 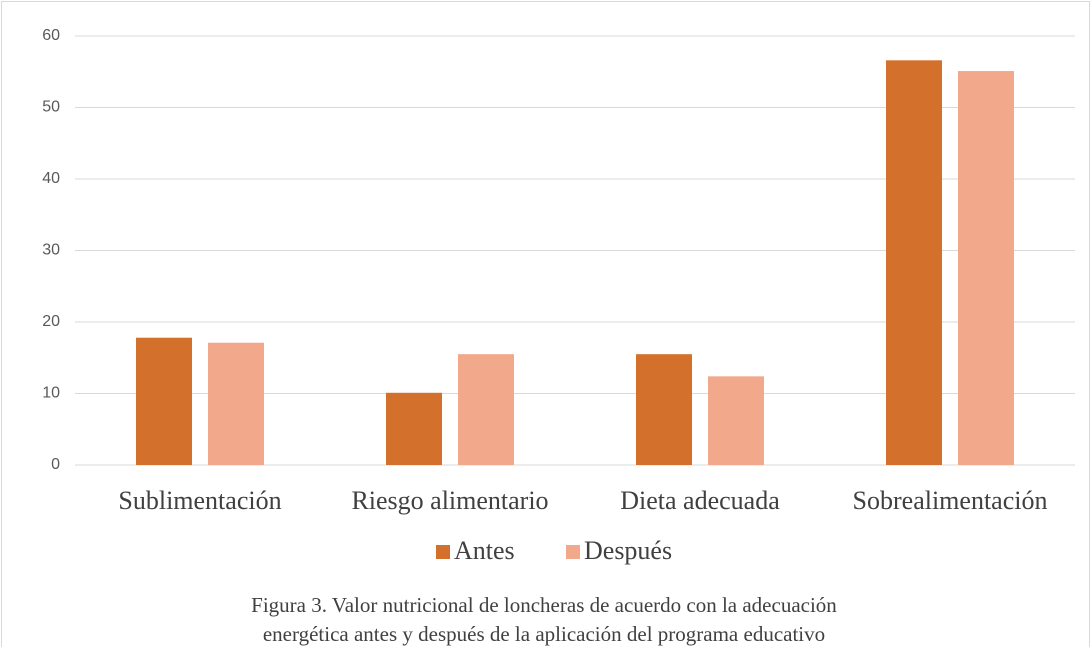 What do you see at coordinates (55, 464) in the screenshot?
I see `y-tick-label: 0` at bounding box center [55, 464].